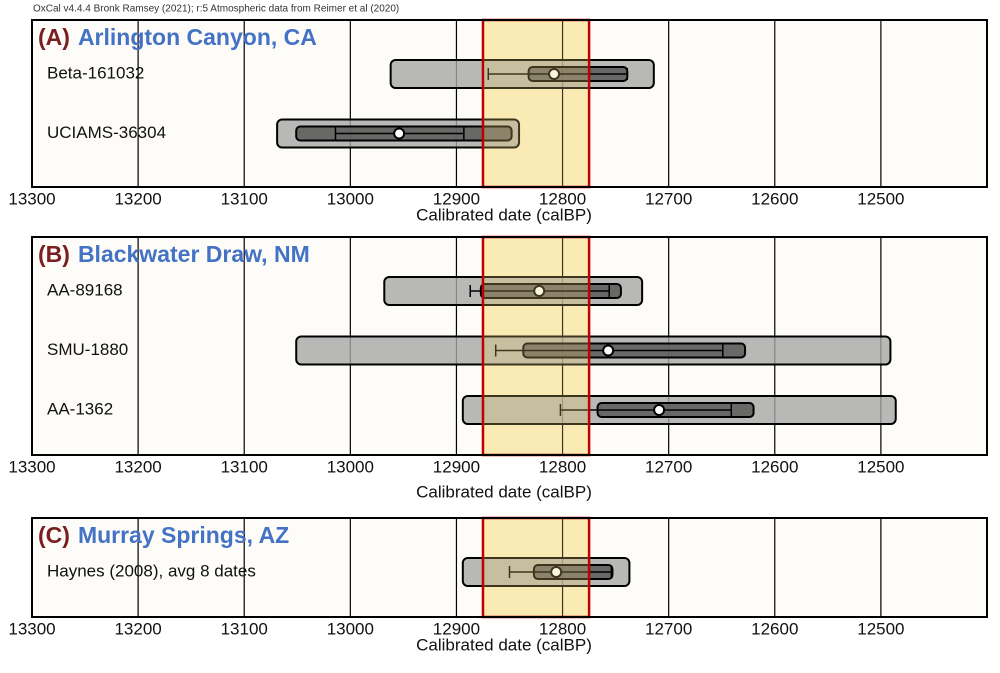 The width and height of the screenshot is (1000, 673). Describe the element at coordinates (183, 535) in the screenshot. I see `panel-title: Murray Springs, AZ` at that location.